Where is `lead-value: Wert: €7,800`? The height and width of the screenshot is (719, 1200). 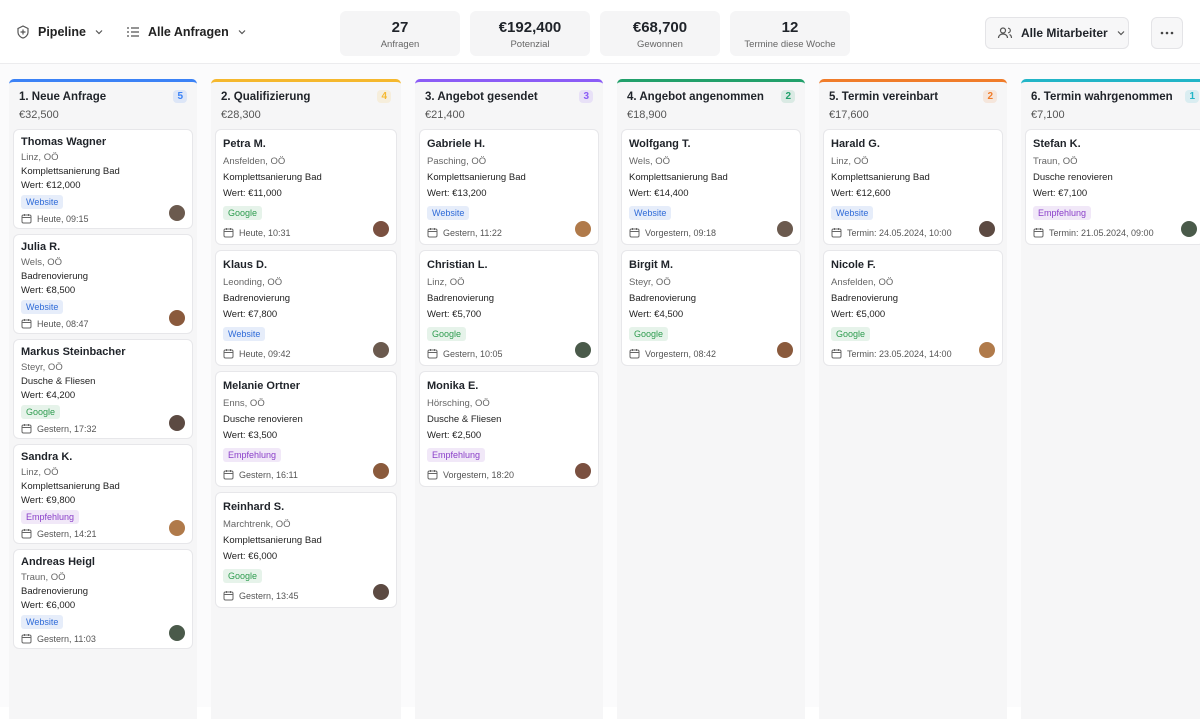 lead-value: Wert: €7,800 is located at coordinates (306, 314).